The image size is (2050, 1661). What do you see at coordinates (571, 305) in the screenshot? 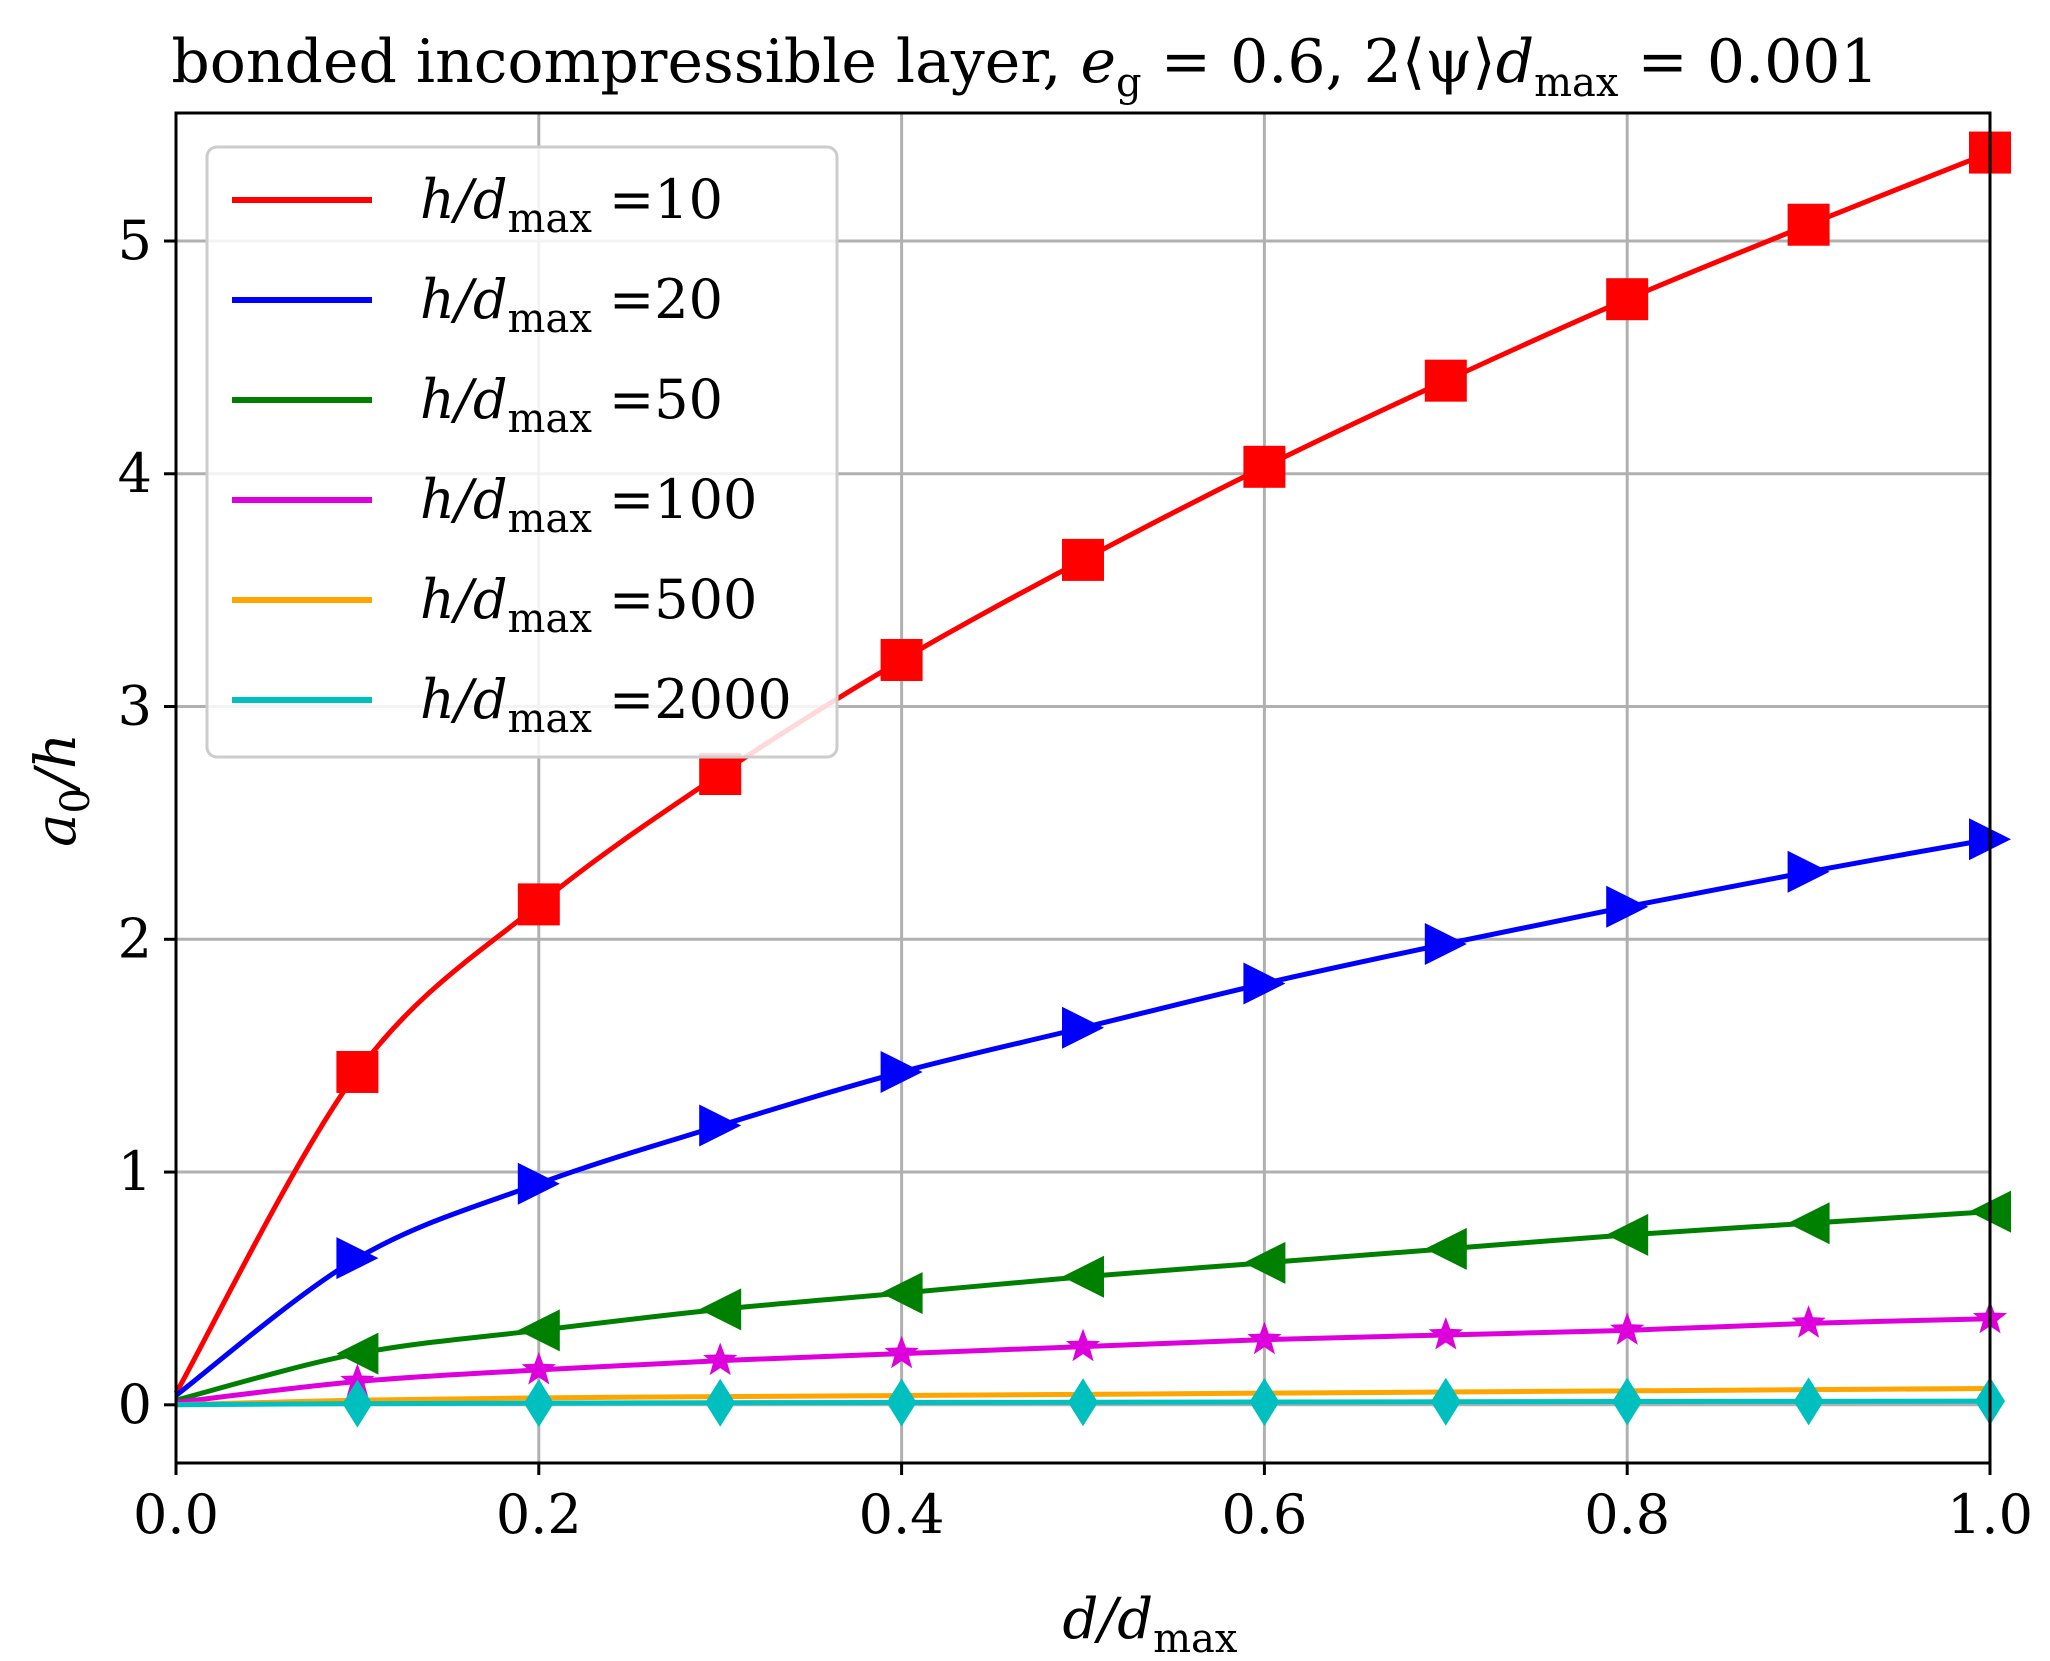
I see `legend-label: h/dmax =20` at bounding box center [571, 305].